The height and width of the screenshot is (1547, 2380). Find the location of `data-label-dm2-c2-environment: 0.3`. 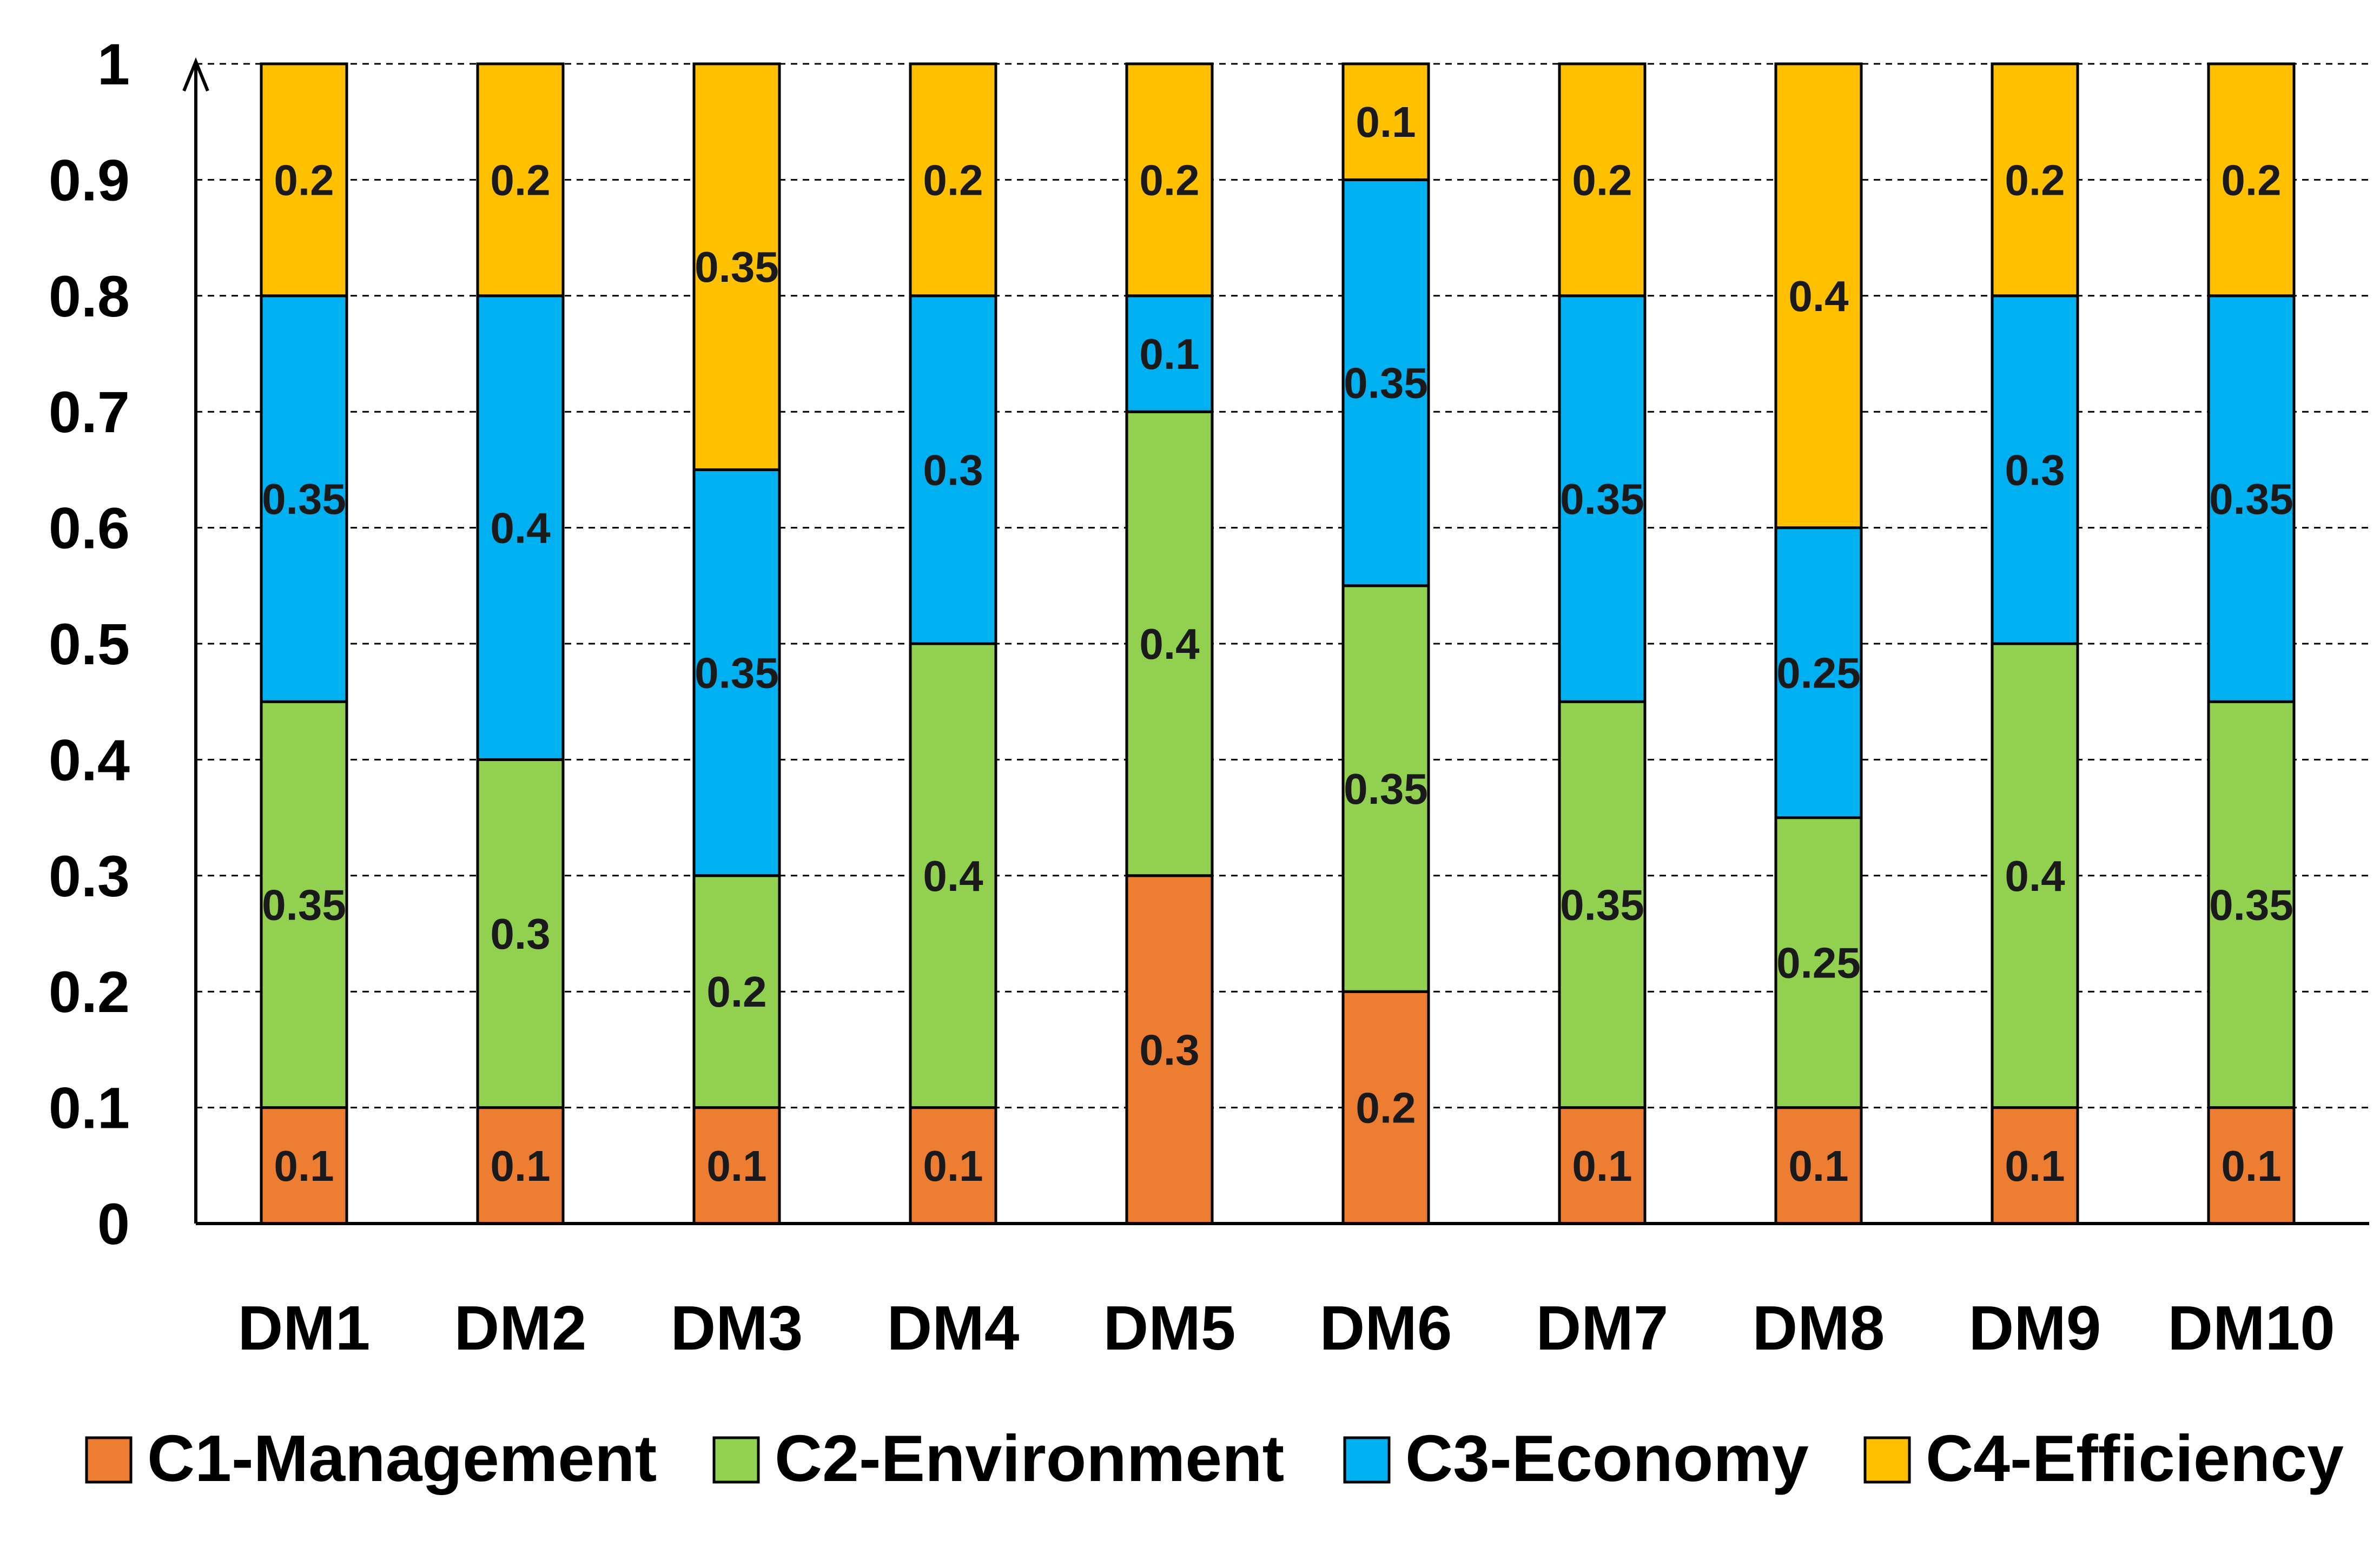

data-label-dm2-c2-environment: 0.3 is located at coordinates (520, 934).